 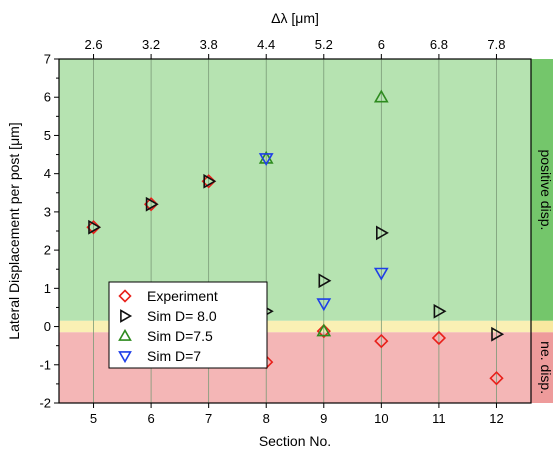 What do you see at coordinates (323, 418) in the screenshot?
I see `x-tick-label: 9` at bounding box center [323, 418].